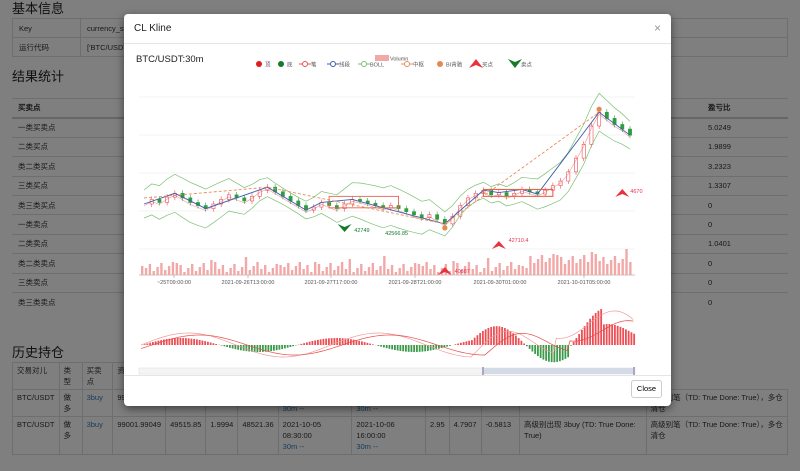  Describe the element at coordinates (387, 371) in the screenshot. I see `zoom-slider` at that location.